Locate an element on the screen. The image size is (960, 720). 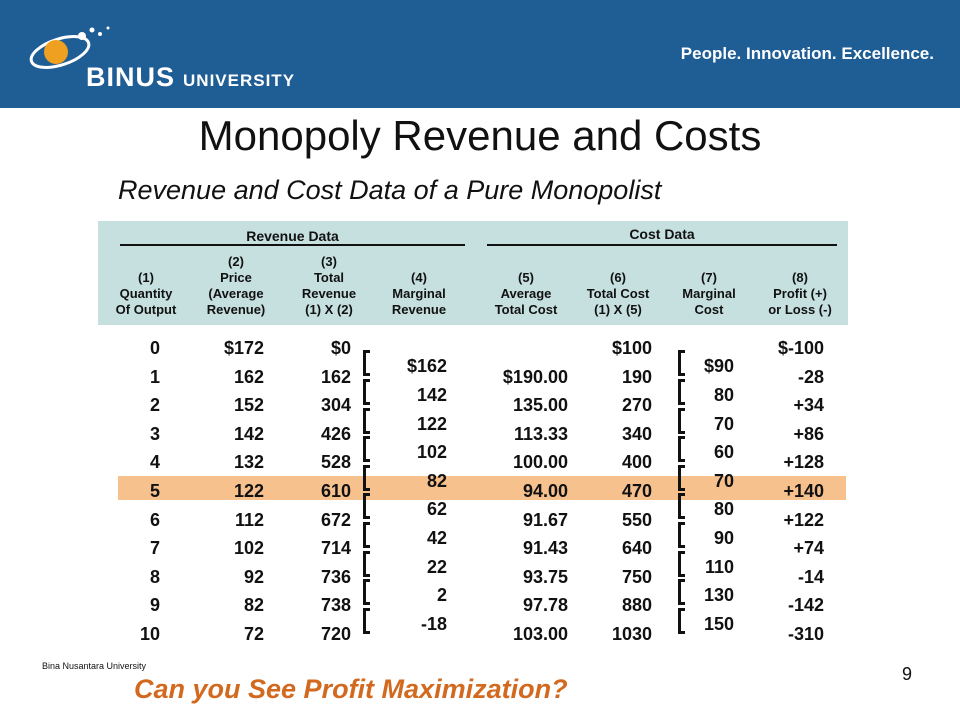
total_revenue-cell: $0 is located at coordinates (340, 348).